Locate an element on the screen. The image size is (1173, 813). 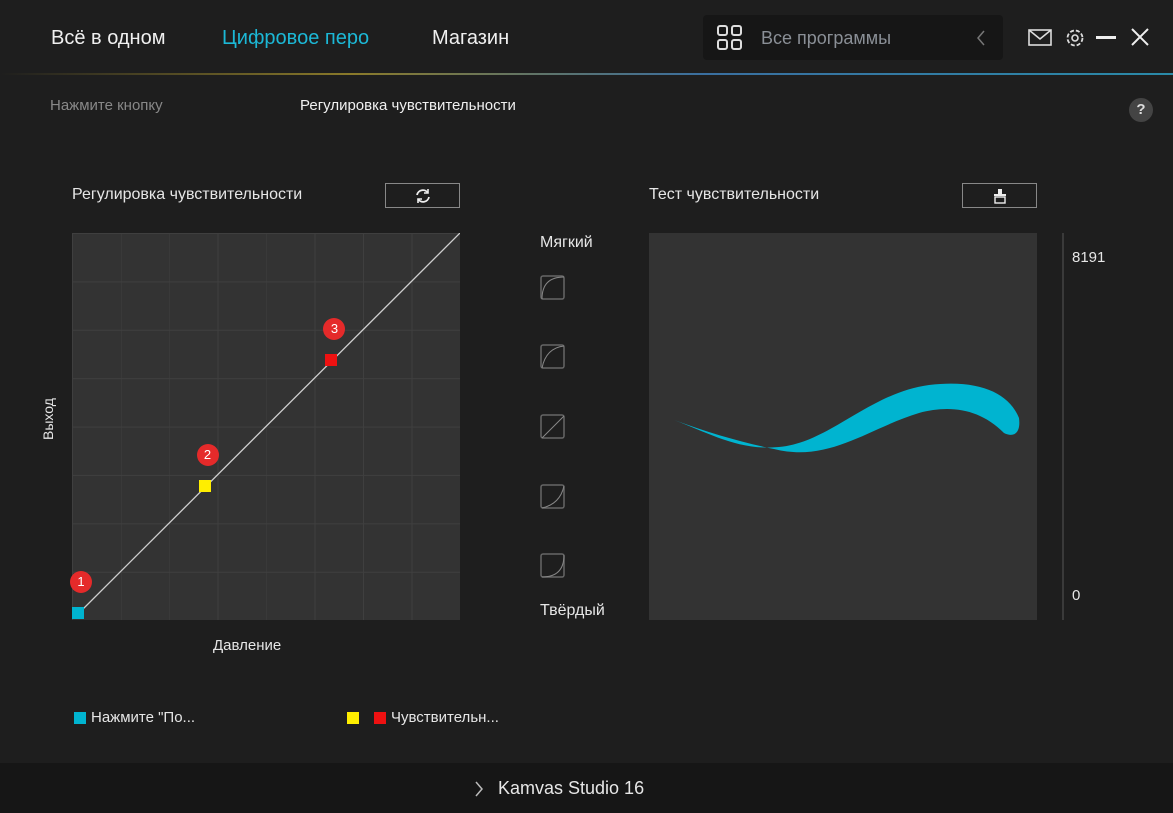
program-selector-label: Все программы is located at coordinates (826, 38).